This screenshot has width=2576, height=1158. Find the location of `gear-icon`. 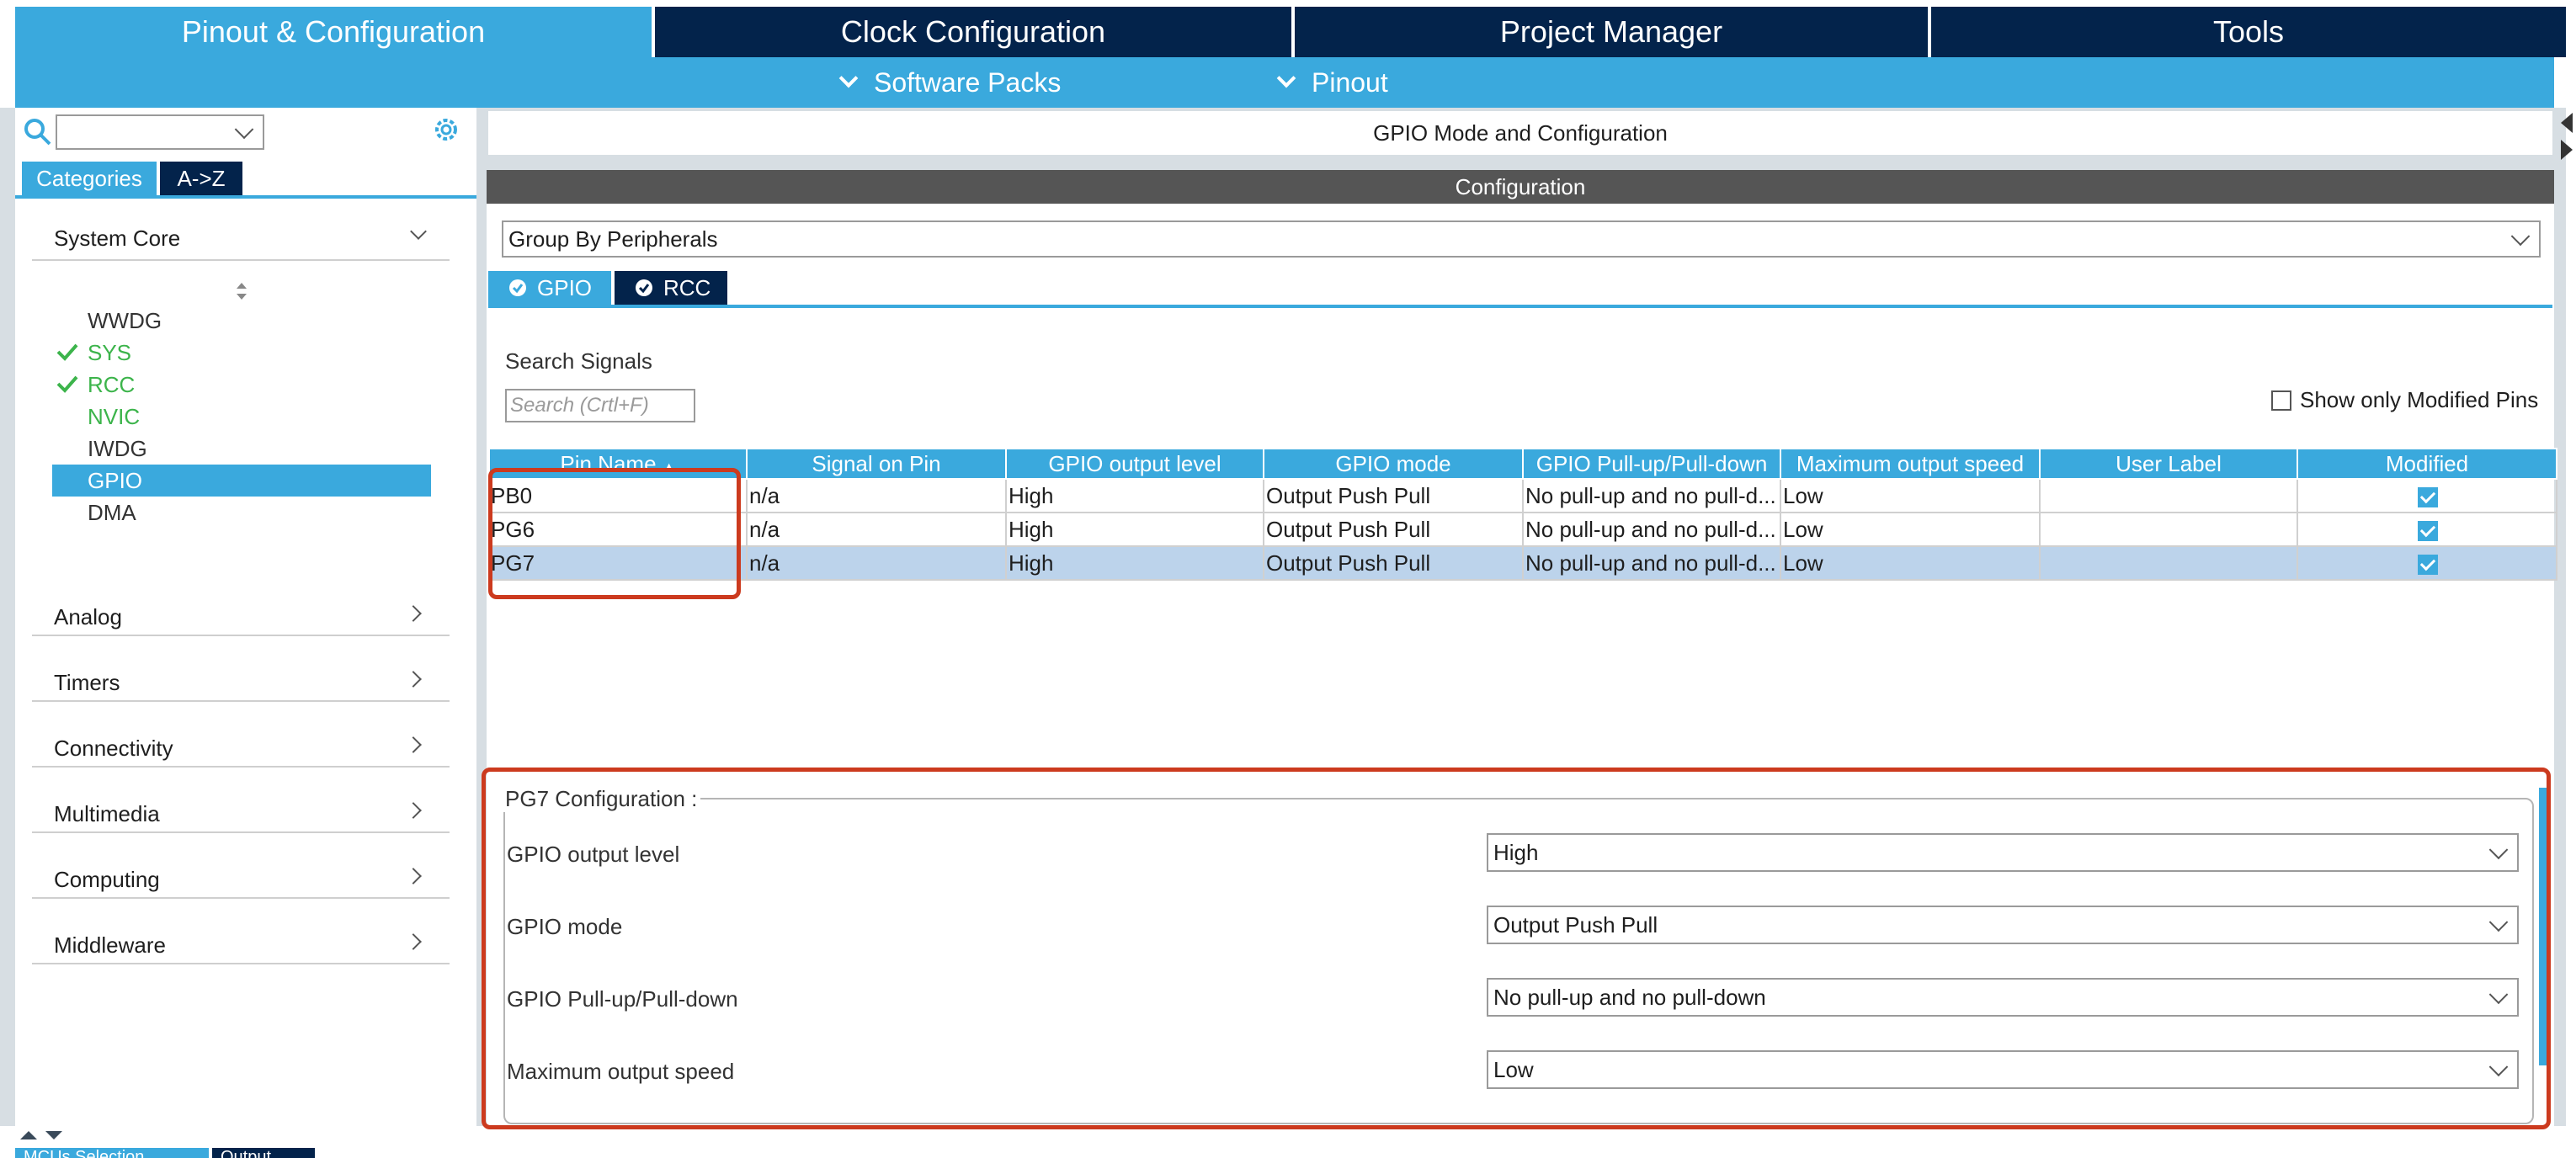

gear-icon is located at coordinates (446, 130).